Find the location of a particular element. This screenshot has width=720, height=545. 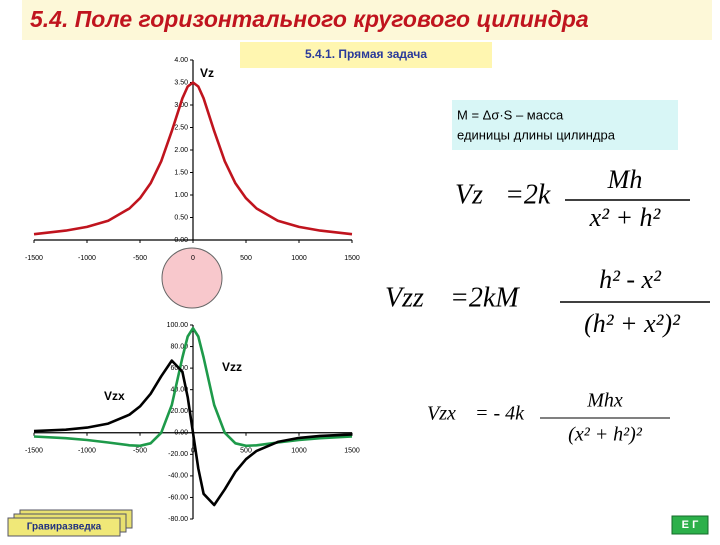

formula-coef: = - 4k is located at coordinates (500, 414).